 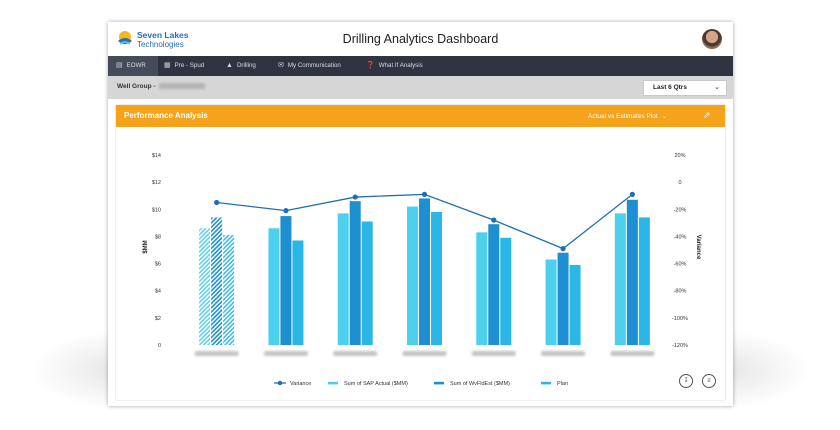 I want to click on tab-label: What If Analysis, so click(x=400, y=65).